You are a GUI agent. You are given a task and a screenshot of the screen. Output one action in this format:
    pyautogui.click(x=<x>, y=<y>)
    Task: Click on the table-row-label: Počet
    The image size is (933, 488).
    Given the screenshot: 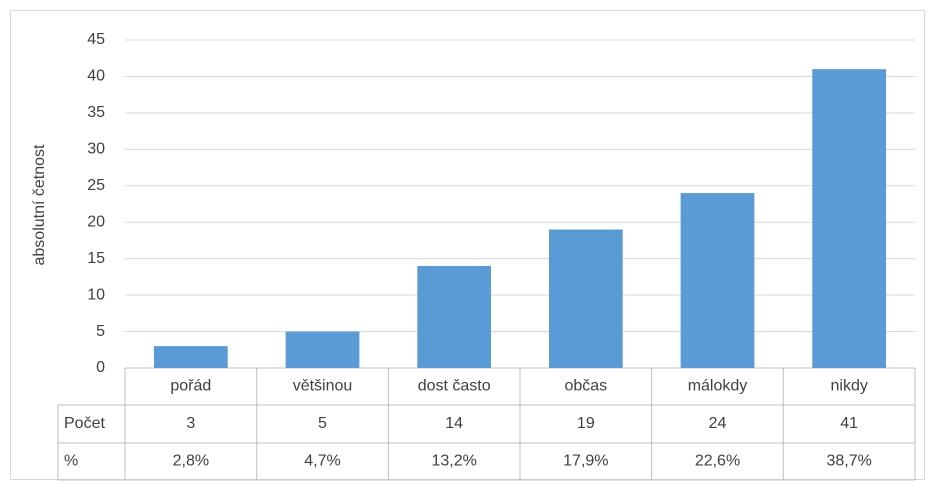 What is the action you would take?
    pyautogui.click(x=84, y=423)
    